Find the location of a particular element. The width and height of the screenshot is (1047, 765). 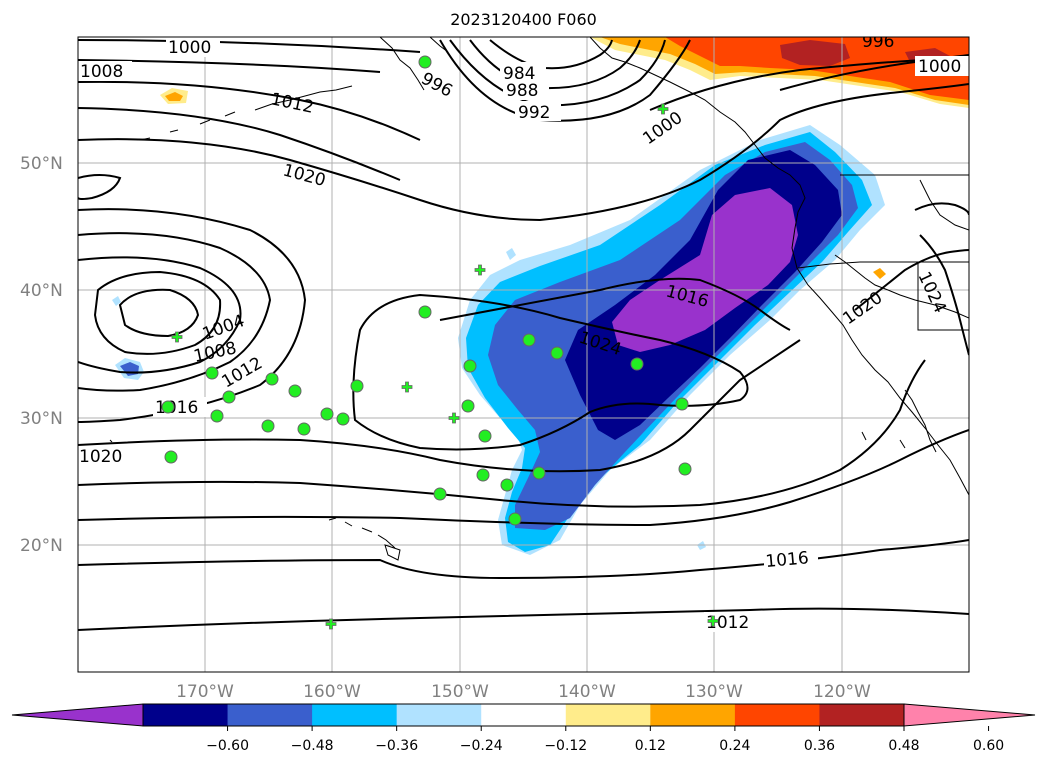

isobar-label: 1008 is located at coordinates (101, 72).